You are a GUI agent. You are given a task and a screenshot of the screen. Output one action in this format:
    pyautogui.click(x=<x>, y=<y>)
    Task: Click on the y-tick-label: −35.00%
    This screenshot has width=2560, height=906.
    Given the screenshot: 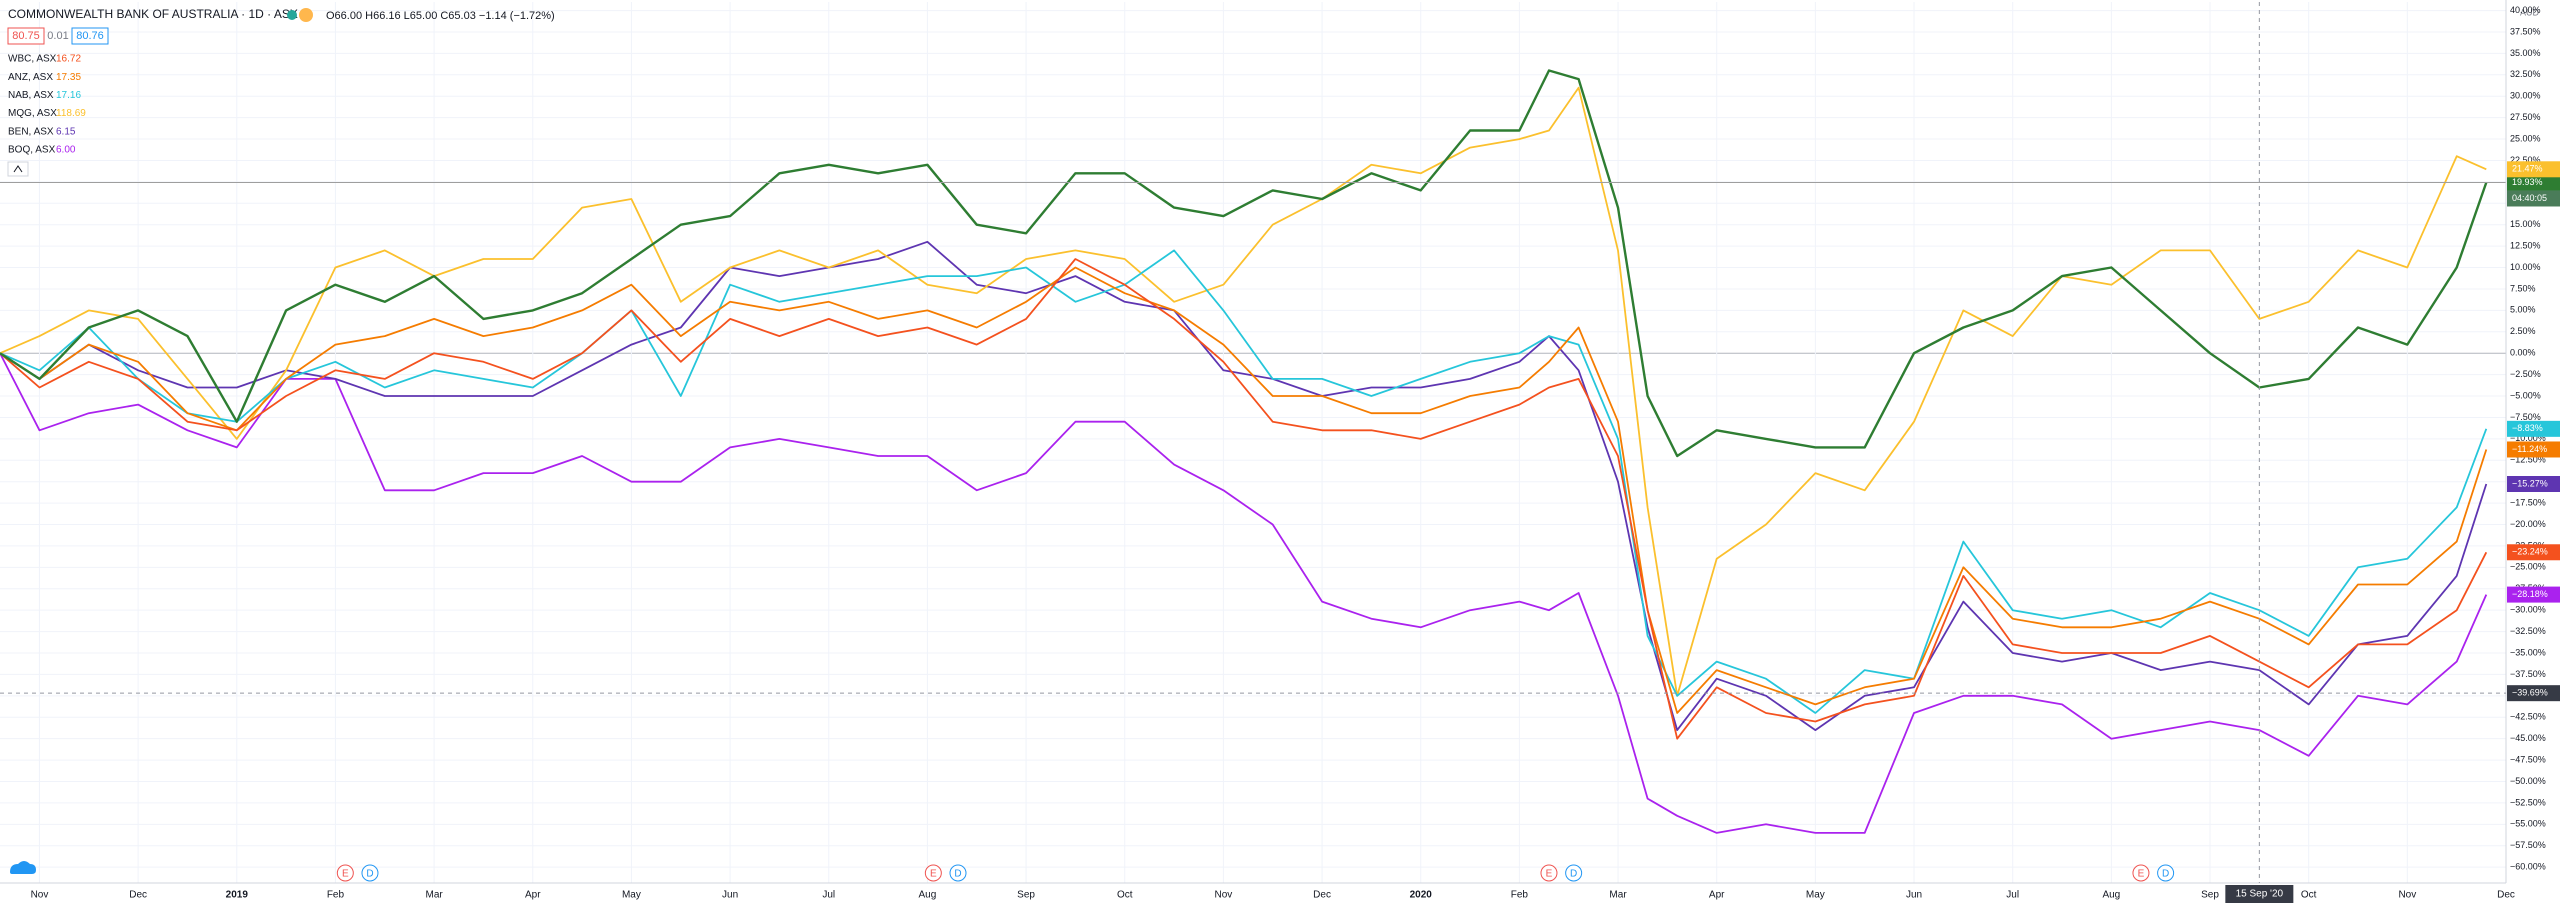 What is the action you would take?
    pyautogui.click(x=2528, y=652)
    